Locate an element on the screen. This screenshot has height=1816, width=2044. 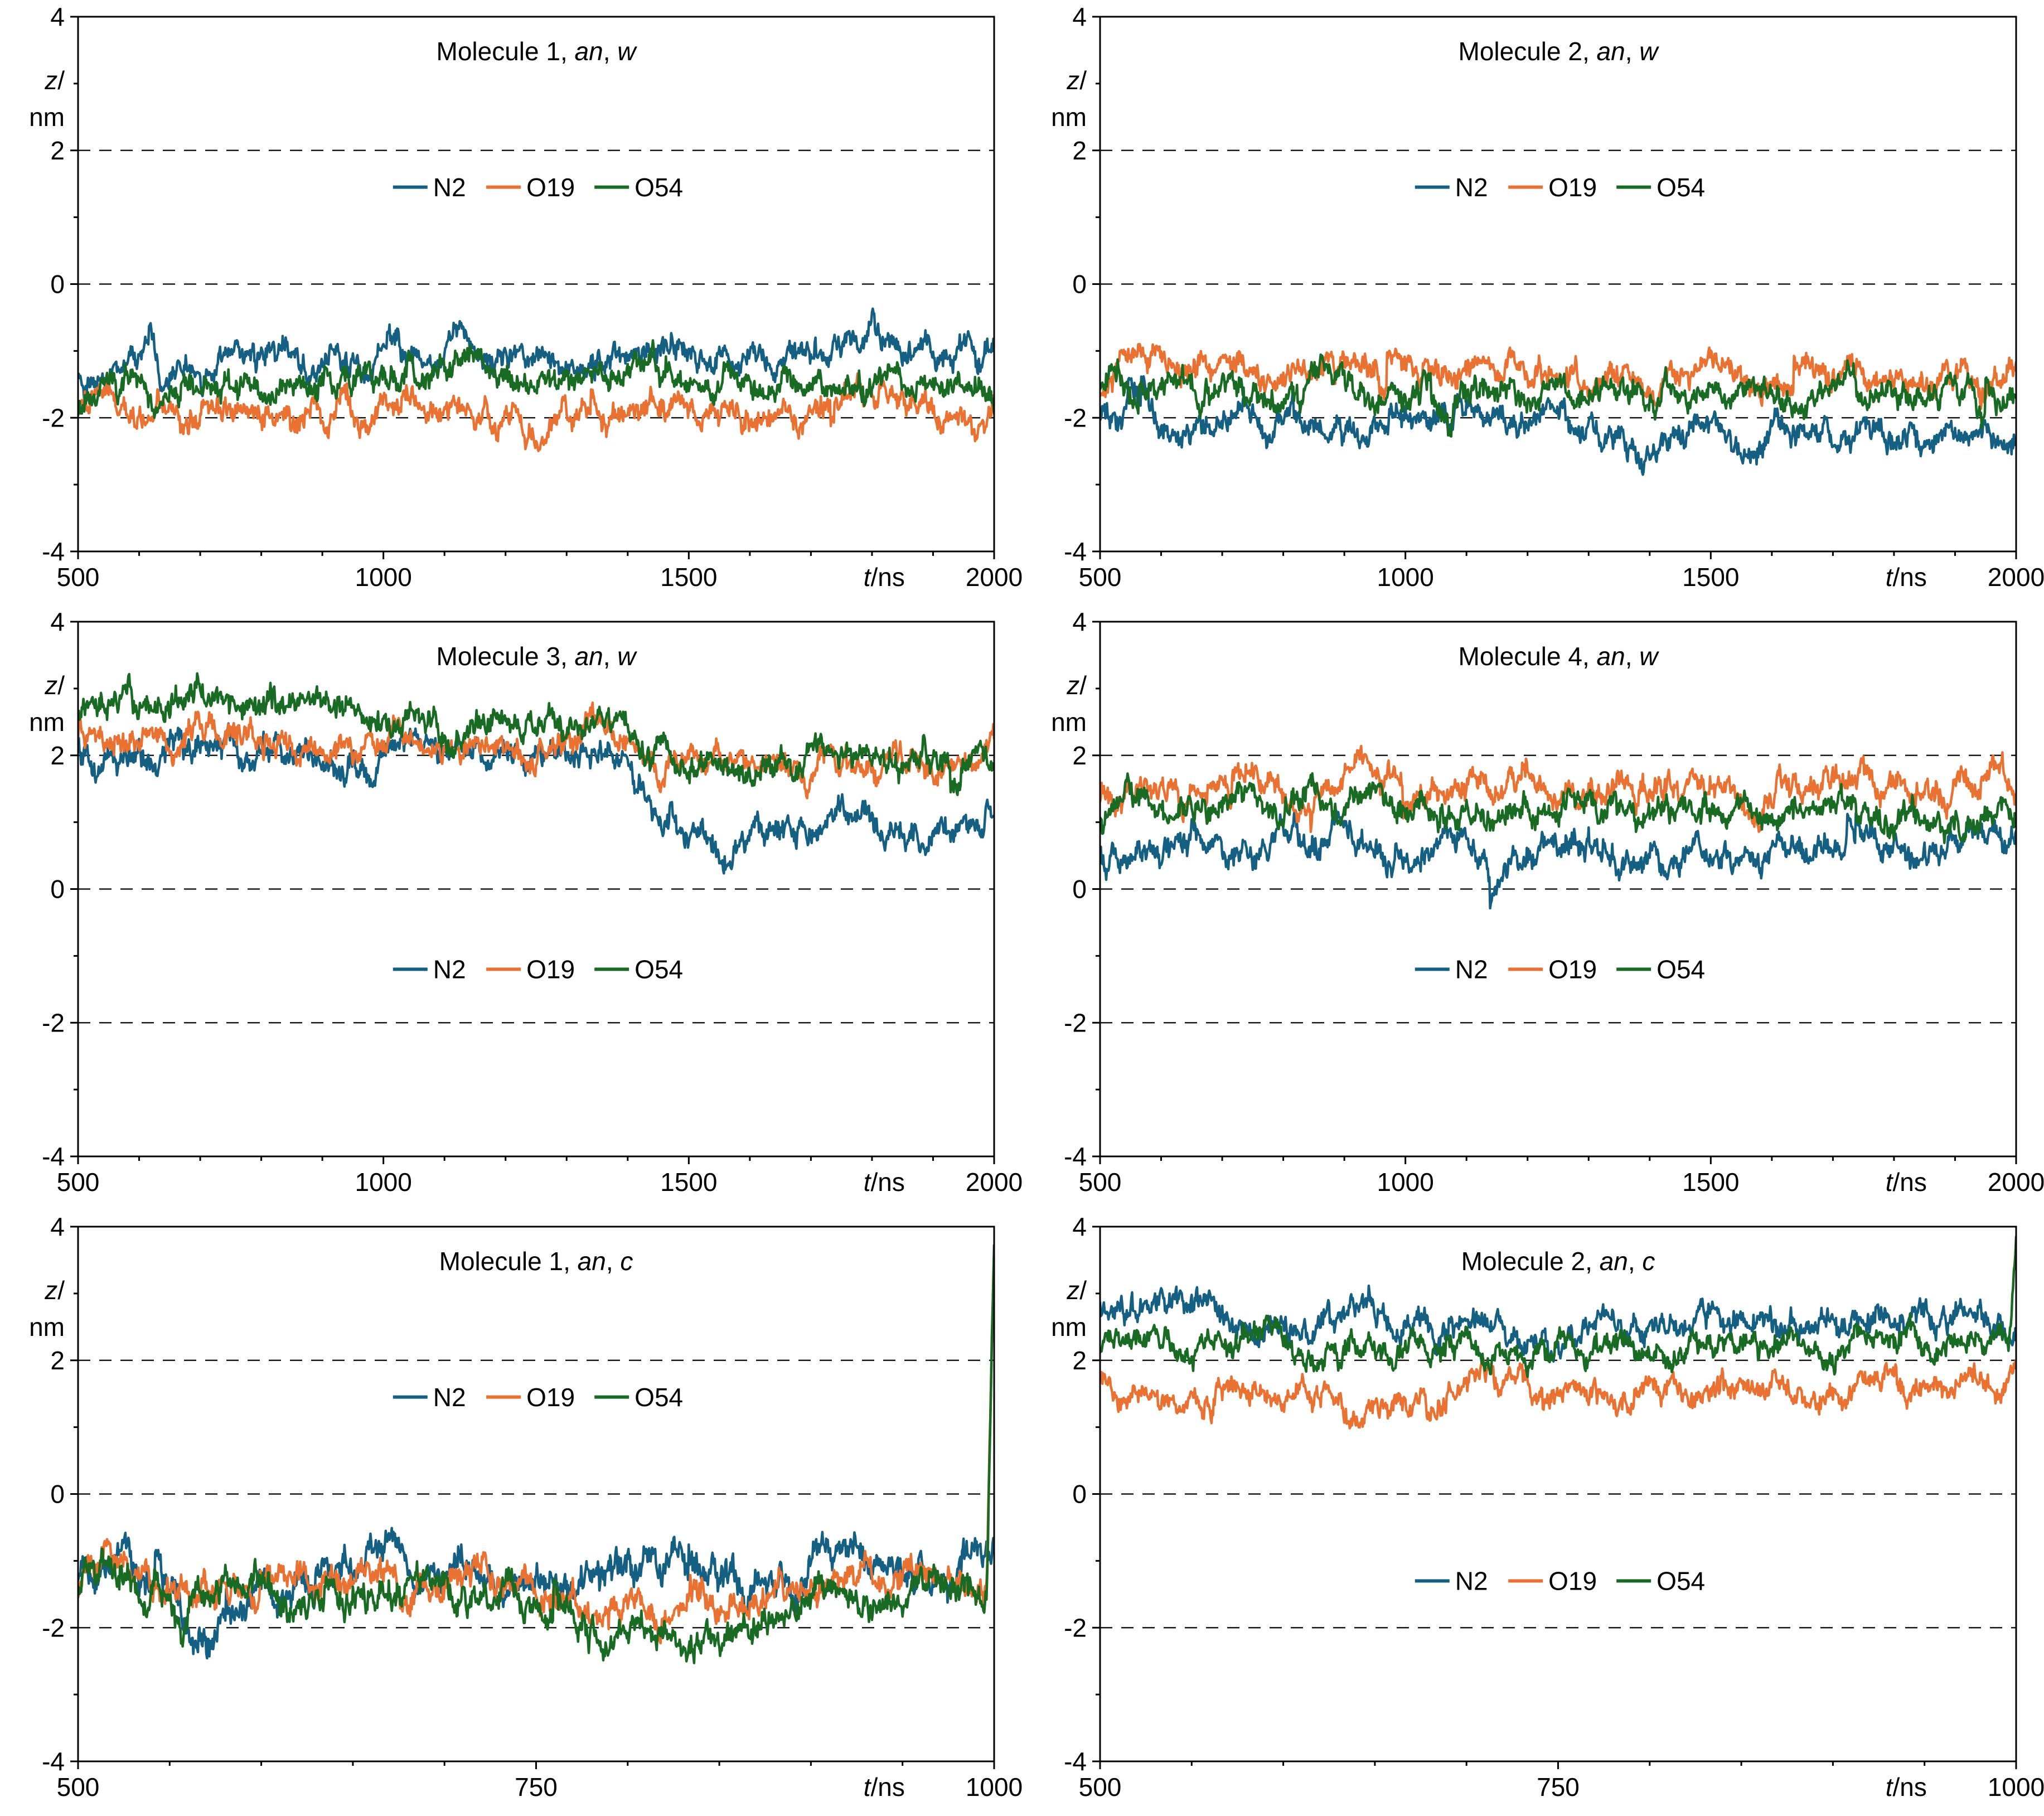
axis-ticks is located at coordinates (1554, 287).